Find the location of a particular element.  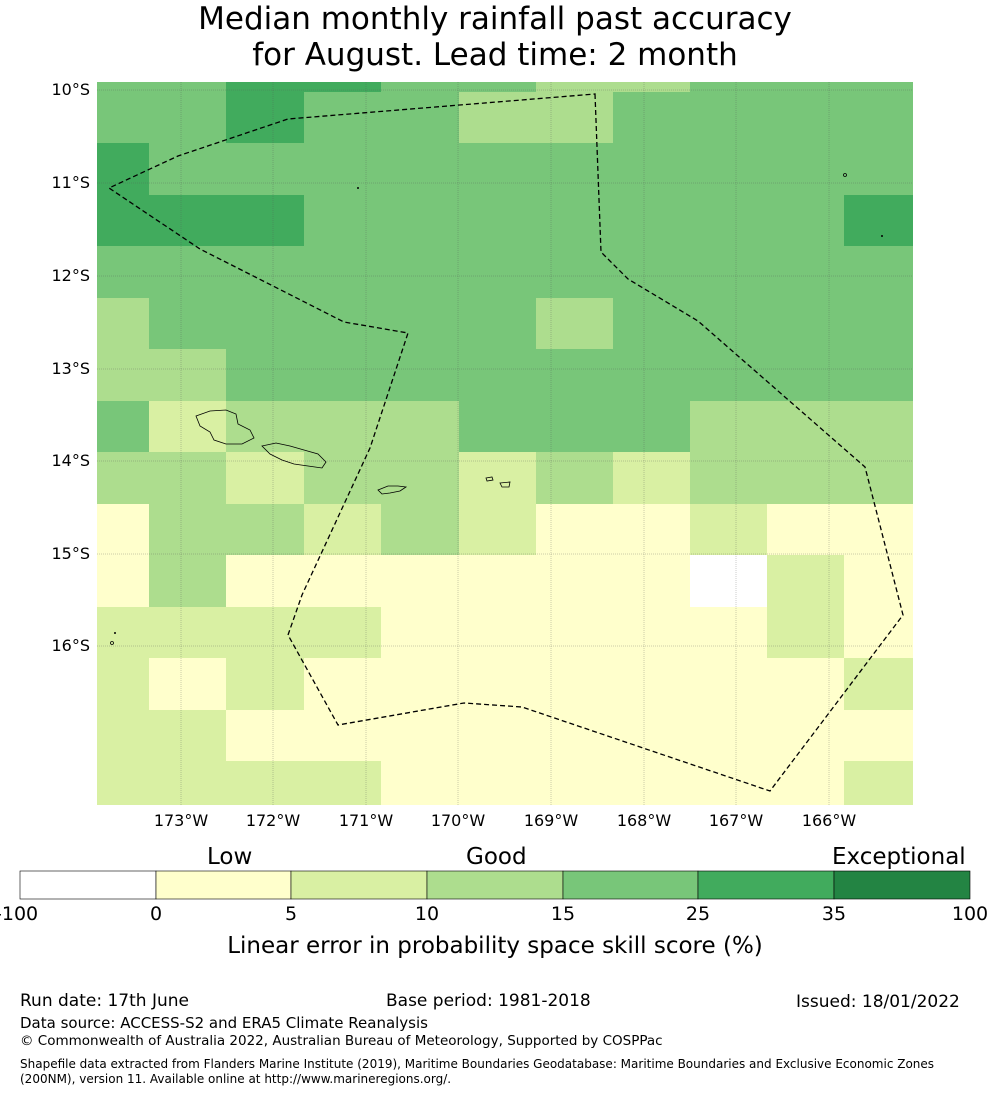

longitude-label: 167°W is located at coordinates (736, 820).